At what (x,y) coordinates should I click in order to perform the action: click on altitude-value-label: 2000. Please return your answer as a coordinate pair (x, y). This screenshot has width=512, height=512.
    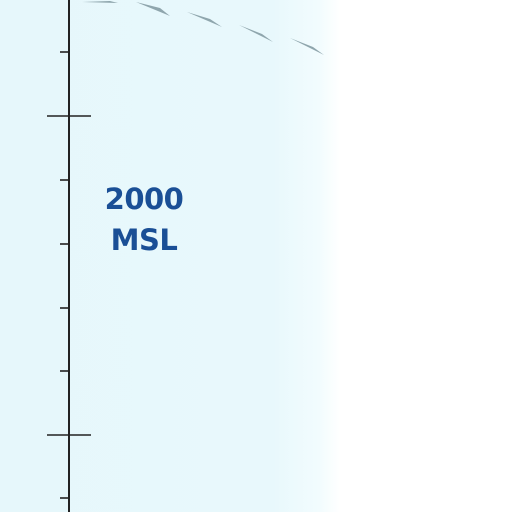
    Looking at the image, I should click on (144, 199).